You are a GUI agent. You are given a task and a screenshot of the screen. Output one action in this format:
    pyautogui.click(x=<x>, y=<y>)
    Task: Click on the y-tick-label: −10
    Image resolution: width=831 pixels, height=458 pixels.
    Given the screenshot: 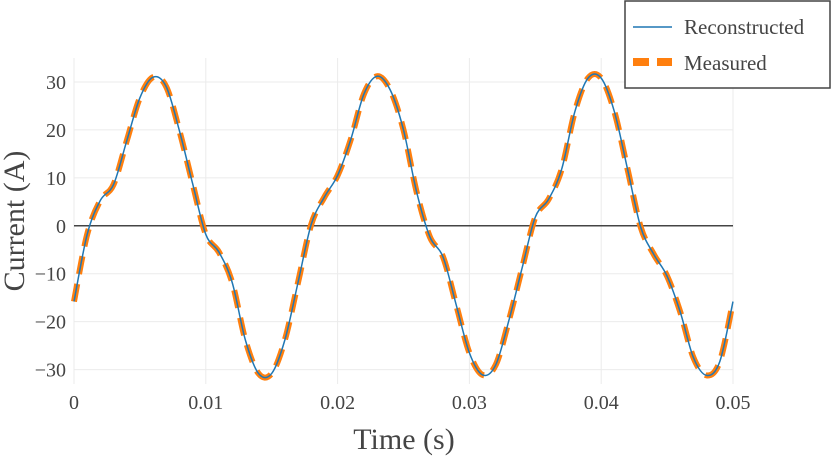 What is the action you would take?
    pyautogui.click(x=50, y=275)
    